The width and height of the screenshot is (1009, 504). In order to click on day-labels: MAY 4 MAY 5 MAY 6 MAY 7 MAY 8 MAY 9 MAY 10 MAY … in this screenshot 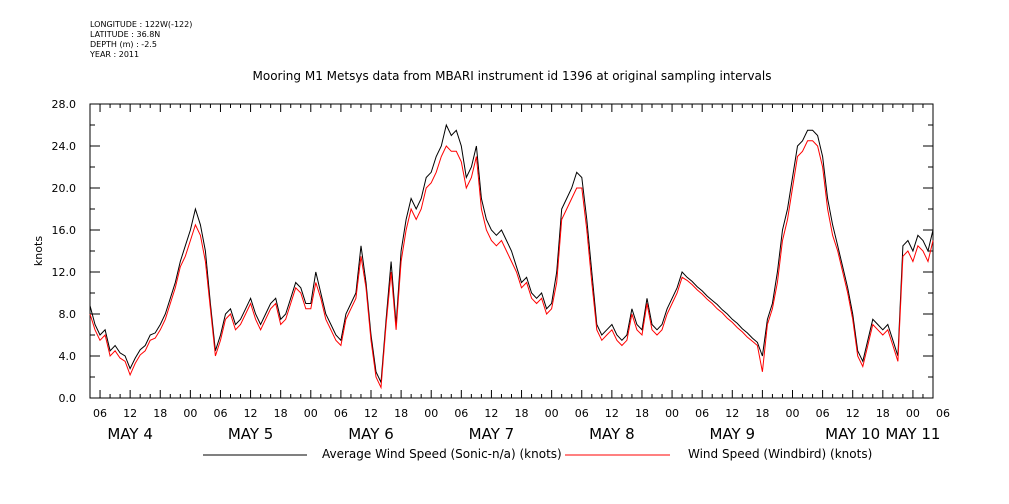, I will do `click(523, 434)`.